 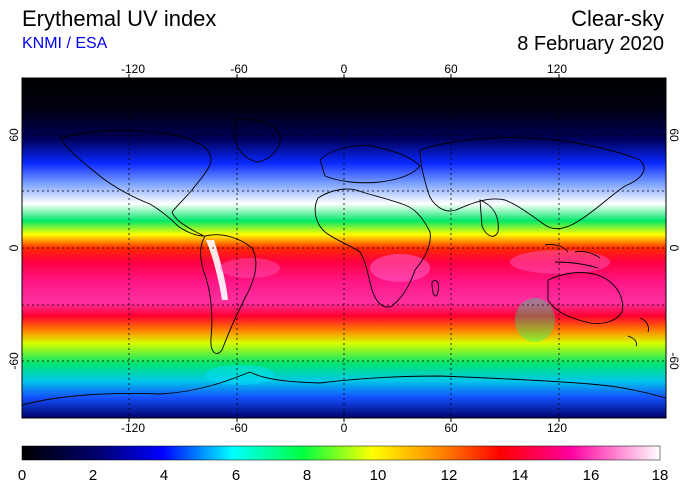 I want to click on lat-labels-right: 60 0 -60, so click(x=674, y=249).